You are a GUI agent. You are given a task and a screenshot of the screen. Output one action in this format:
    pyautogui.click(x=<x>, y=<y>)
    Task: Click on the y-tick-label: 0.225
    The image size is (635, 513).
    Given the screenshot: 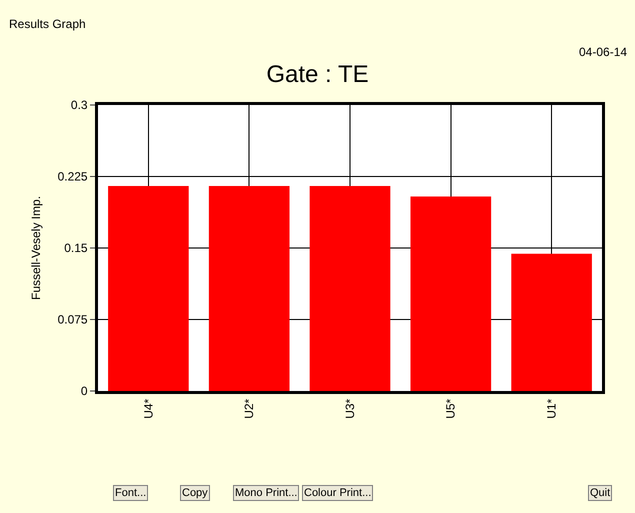 What is the action you would take?
    pyautogui.click(x=73, y=177)
    